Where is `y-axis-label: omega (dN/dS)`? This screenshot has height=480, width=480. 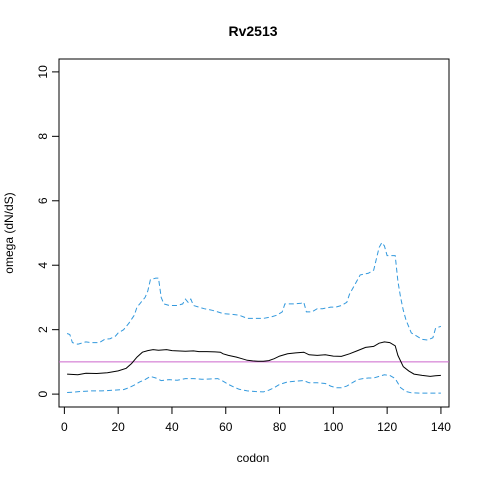
y-axis-label: omega (dN/dS) is located at coordinates (9, 232).